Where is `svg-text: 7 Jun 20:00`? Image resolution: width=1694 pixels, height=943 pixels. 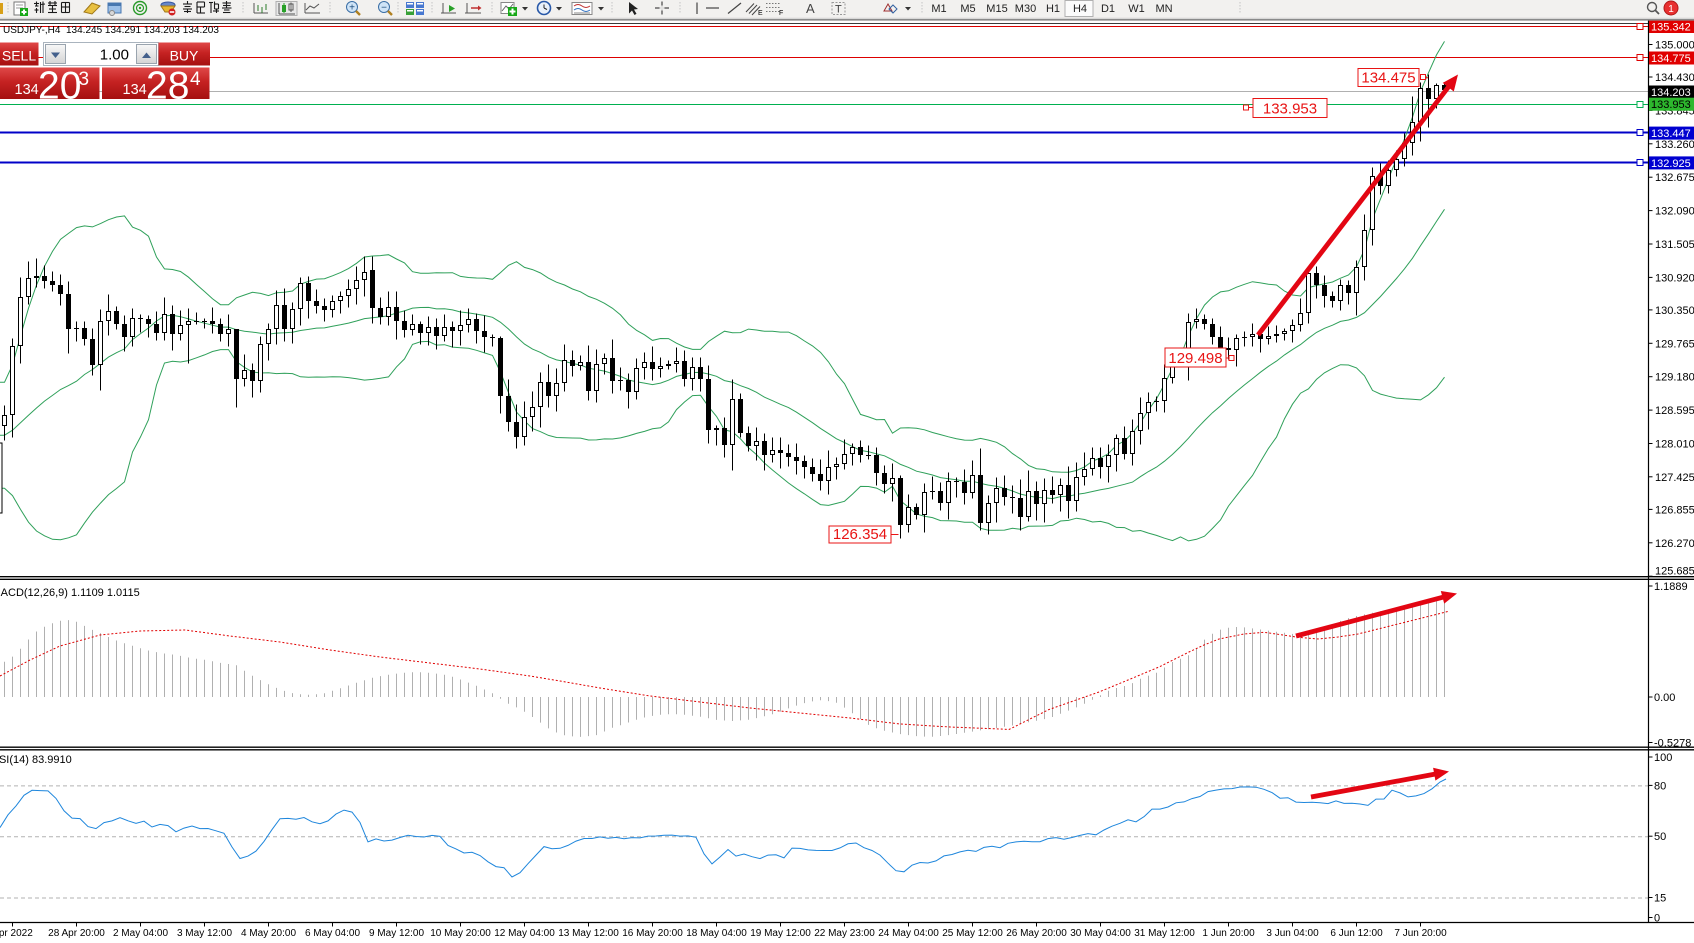 svg-text: 7 Jun 20:00 is located at coordinates (1420, 933).